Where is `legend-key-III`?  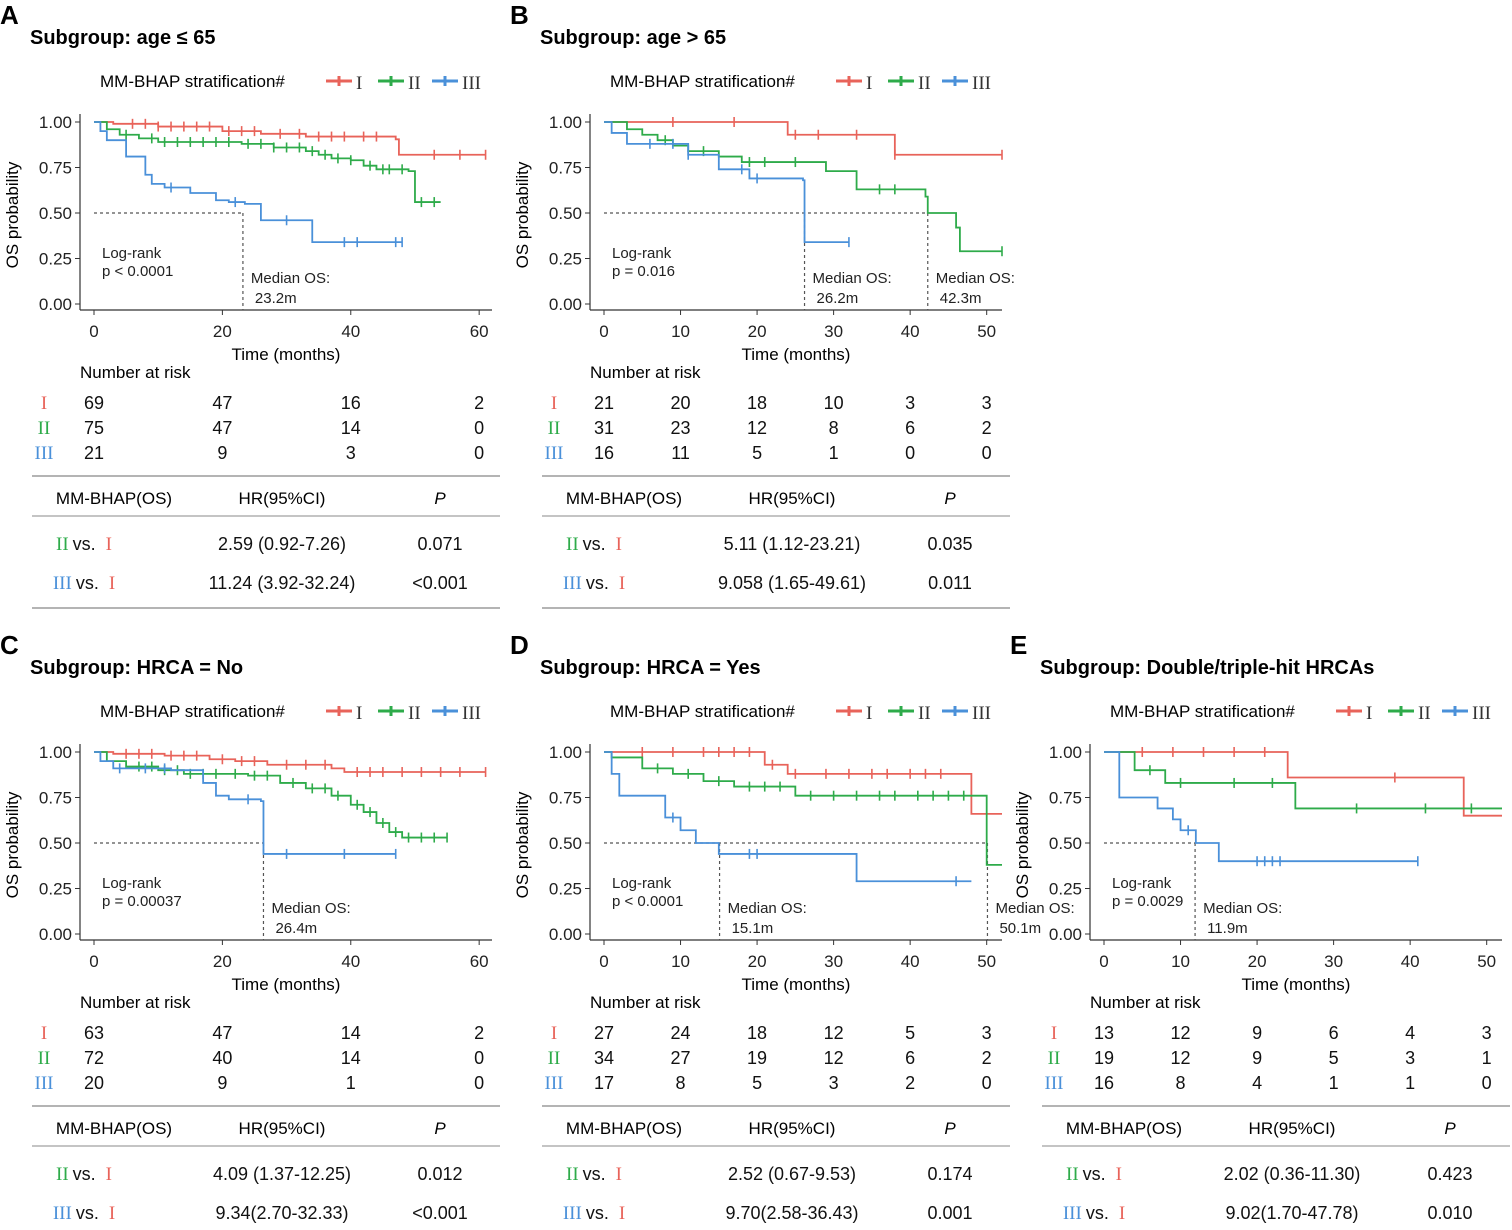 legend-key-III is located at coordinates (955, 711).